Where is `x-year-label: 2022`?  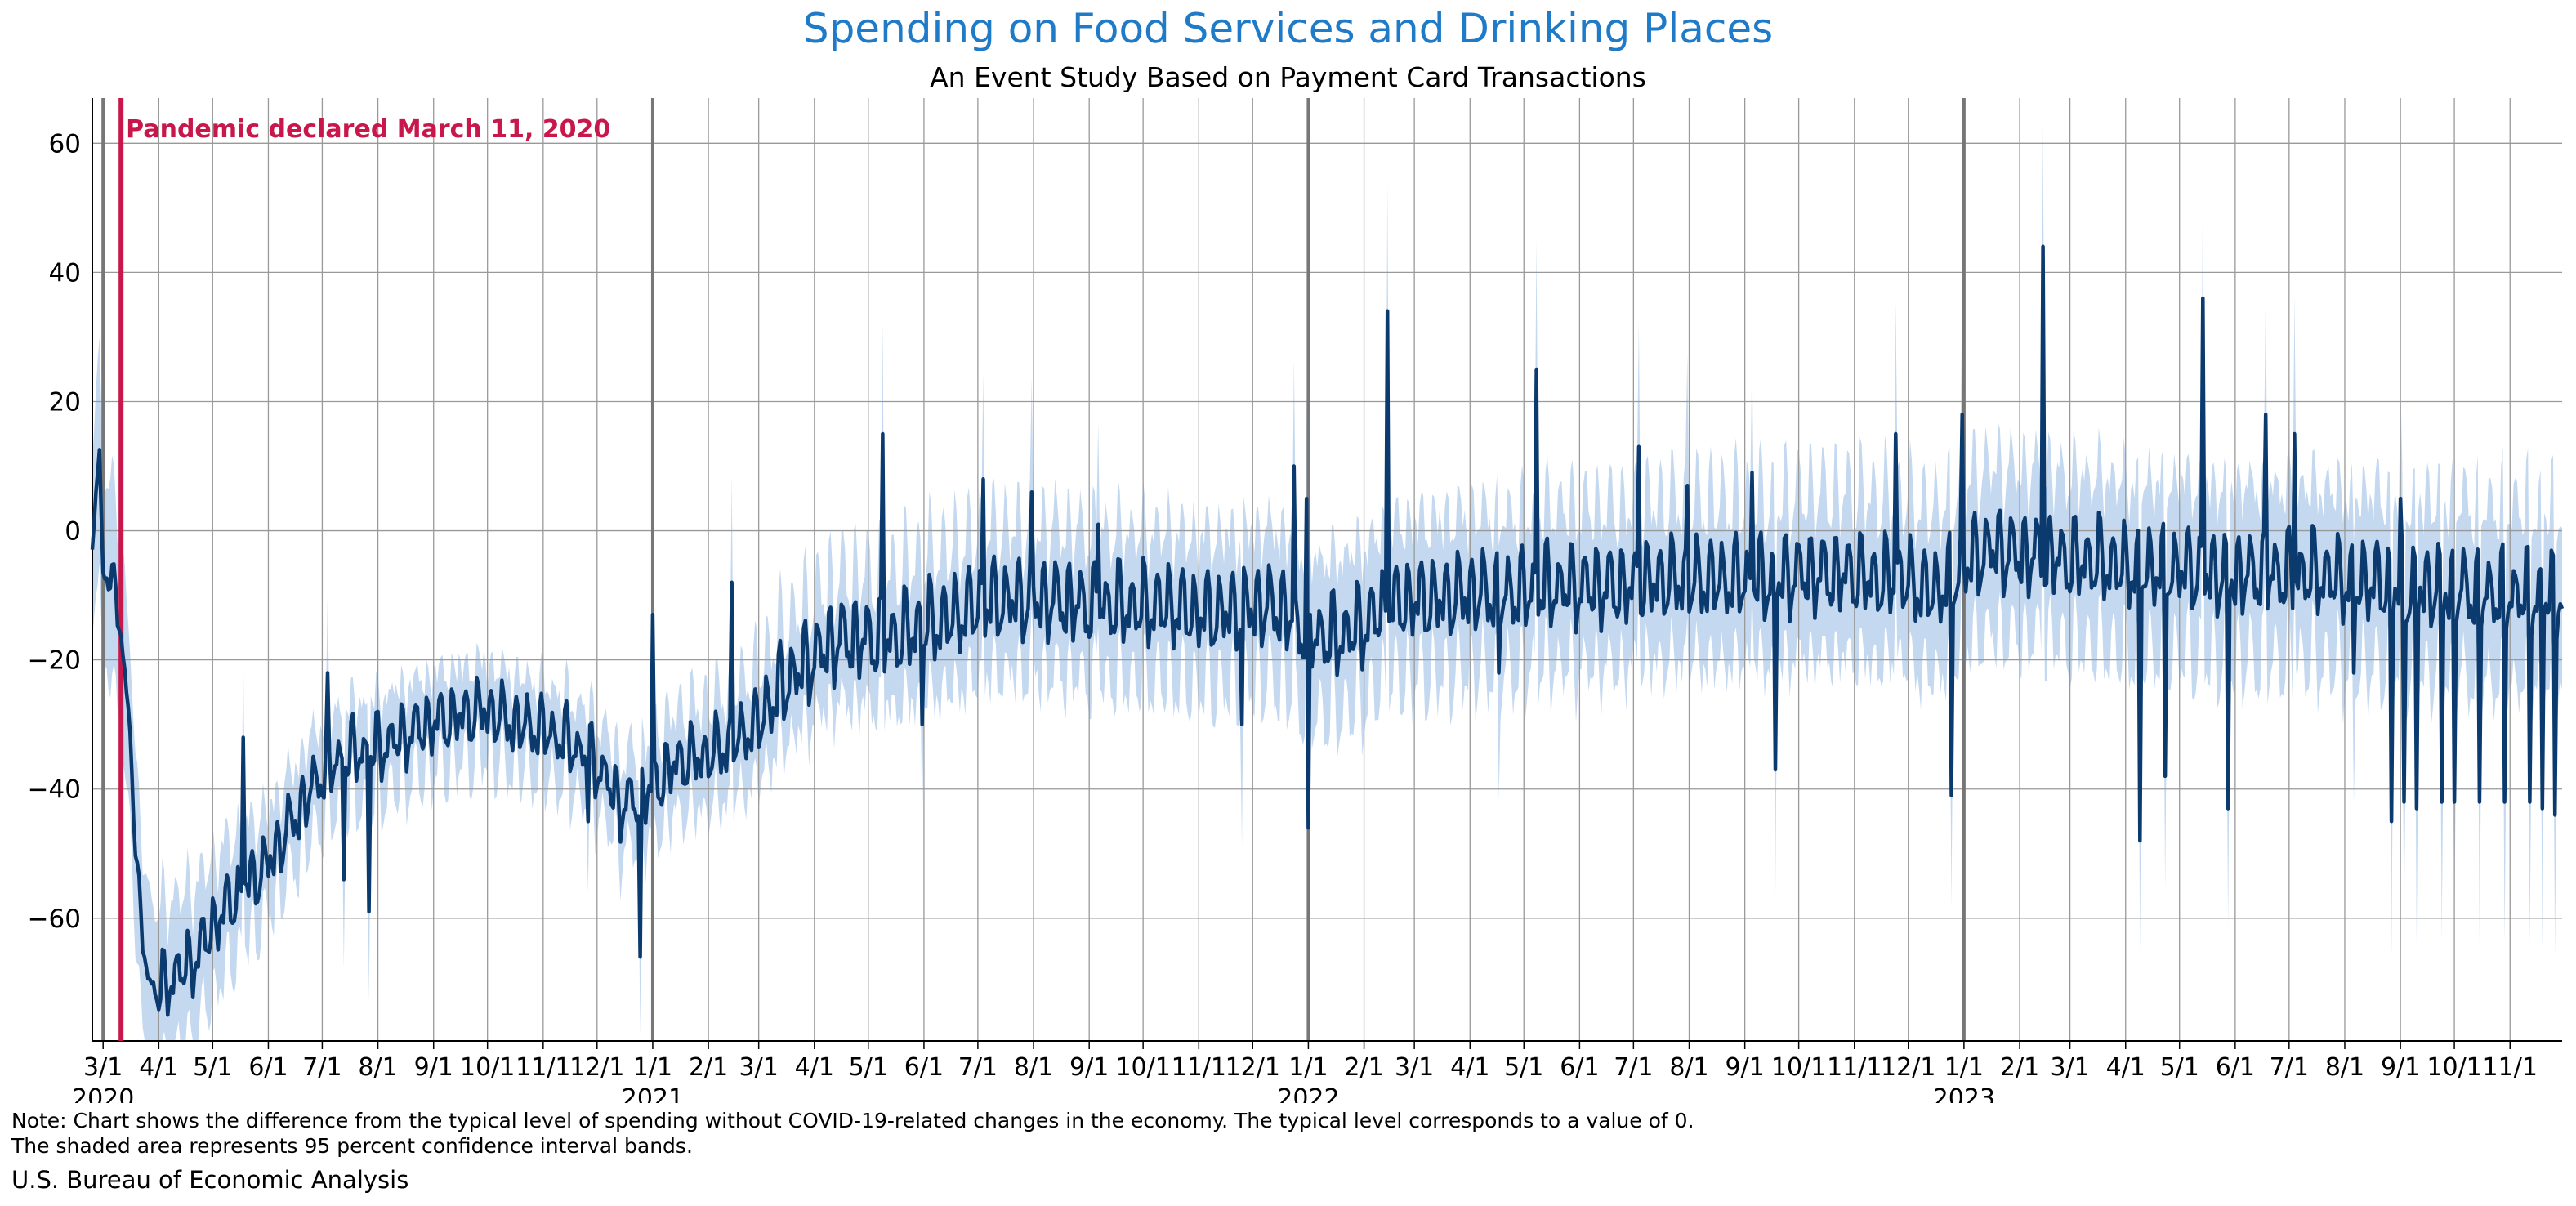 x-year-label: 2022 is located at coordinates (1308, 1093).